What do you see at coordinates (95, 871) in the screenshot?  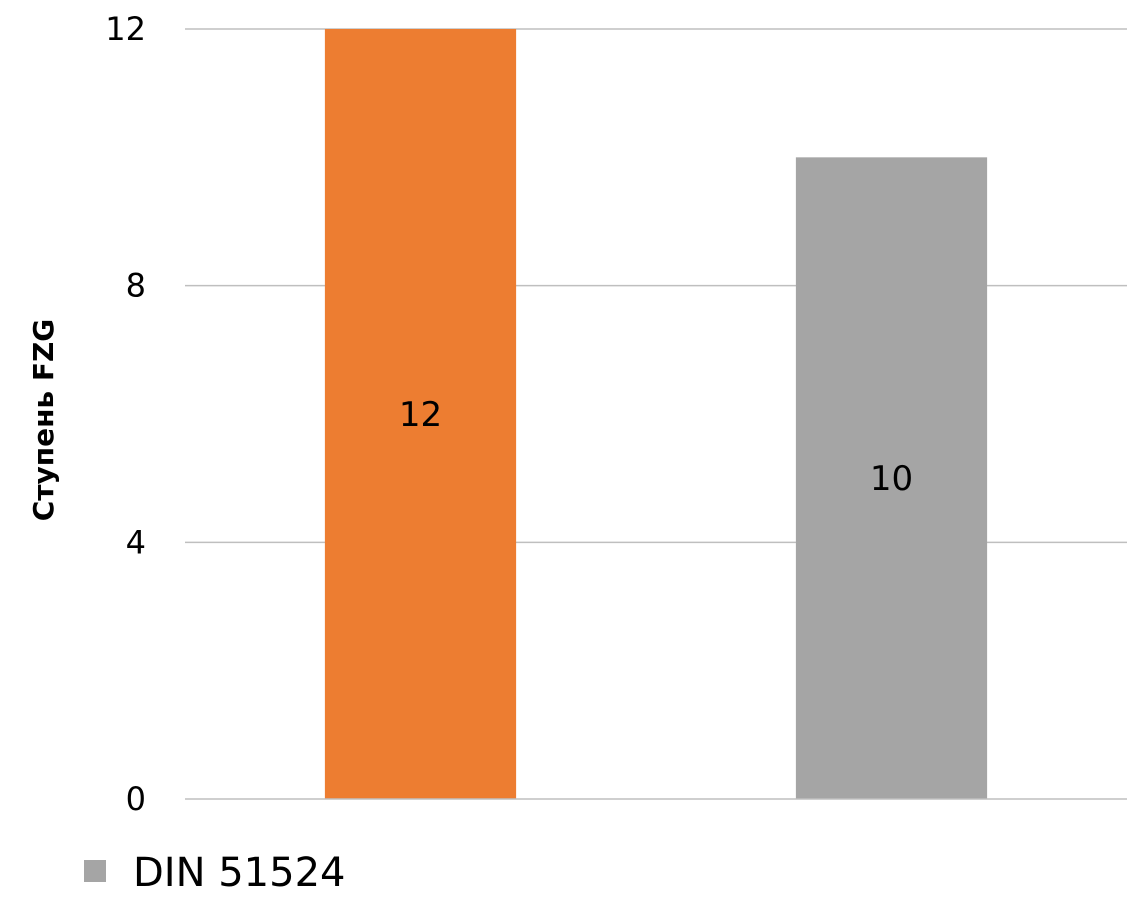 I see `legend-swatch` at bounding box center [95, 871].